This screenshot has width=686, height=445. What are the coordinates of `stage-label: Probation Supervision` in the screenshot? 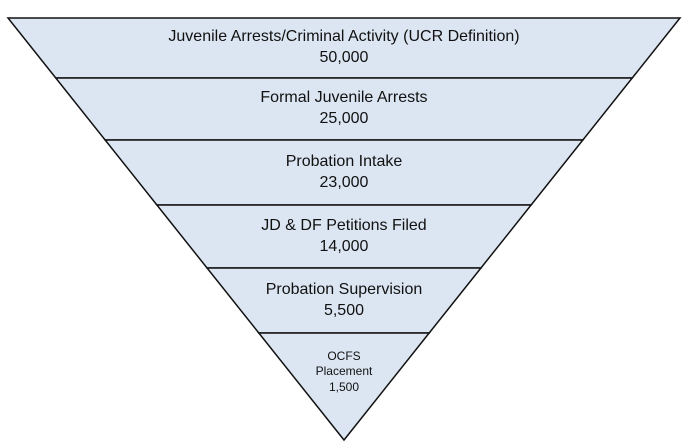 It's located at (344, 289).